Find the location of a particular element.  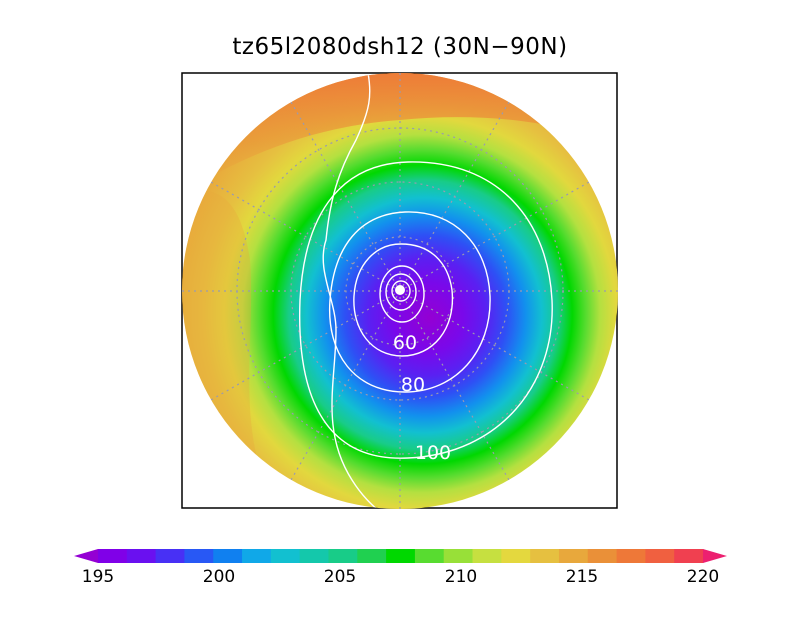

plot-title: tz65l2080dsh12 (30N−90N) is located at coordinates (400, 47).